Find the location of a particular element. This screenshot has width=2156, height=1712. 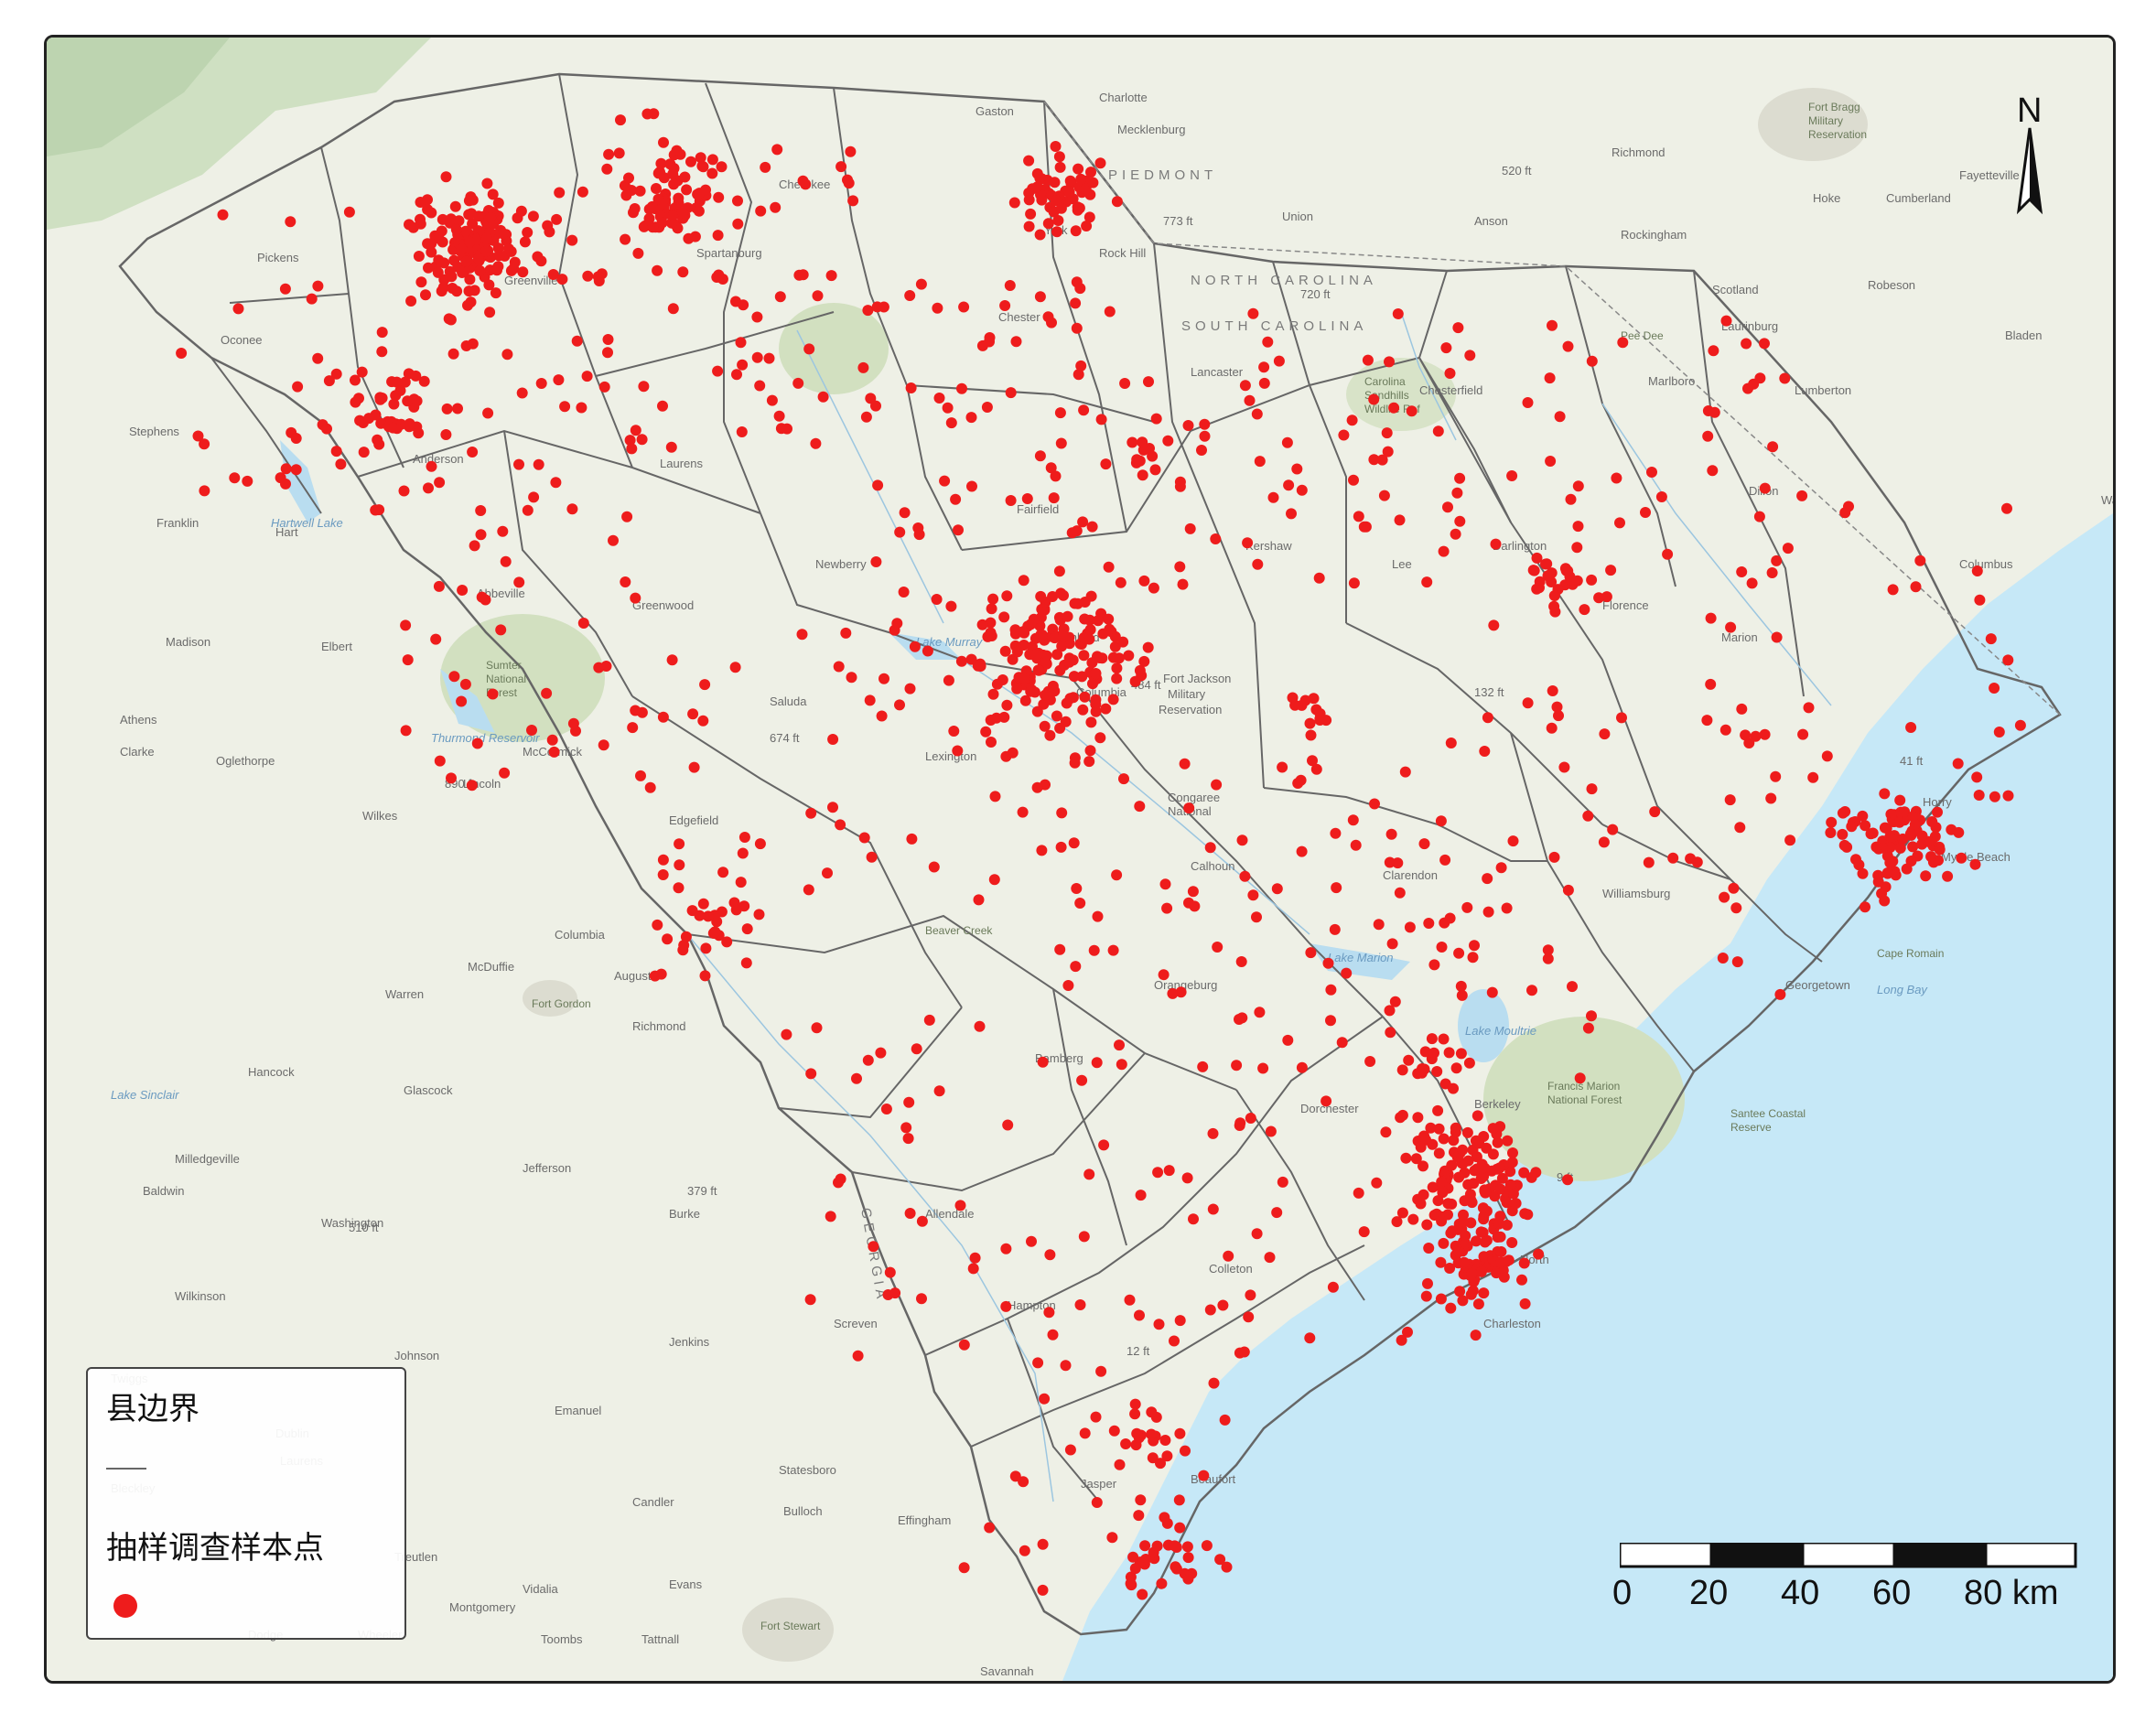

svg-text: Greenwood is located at coordinates (663, 605).